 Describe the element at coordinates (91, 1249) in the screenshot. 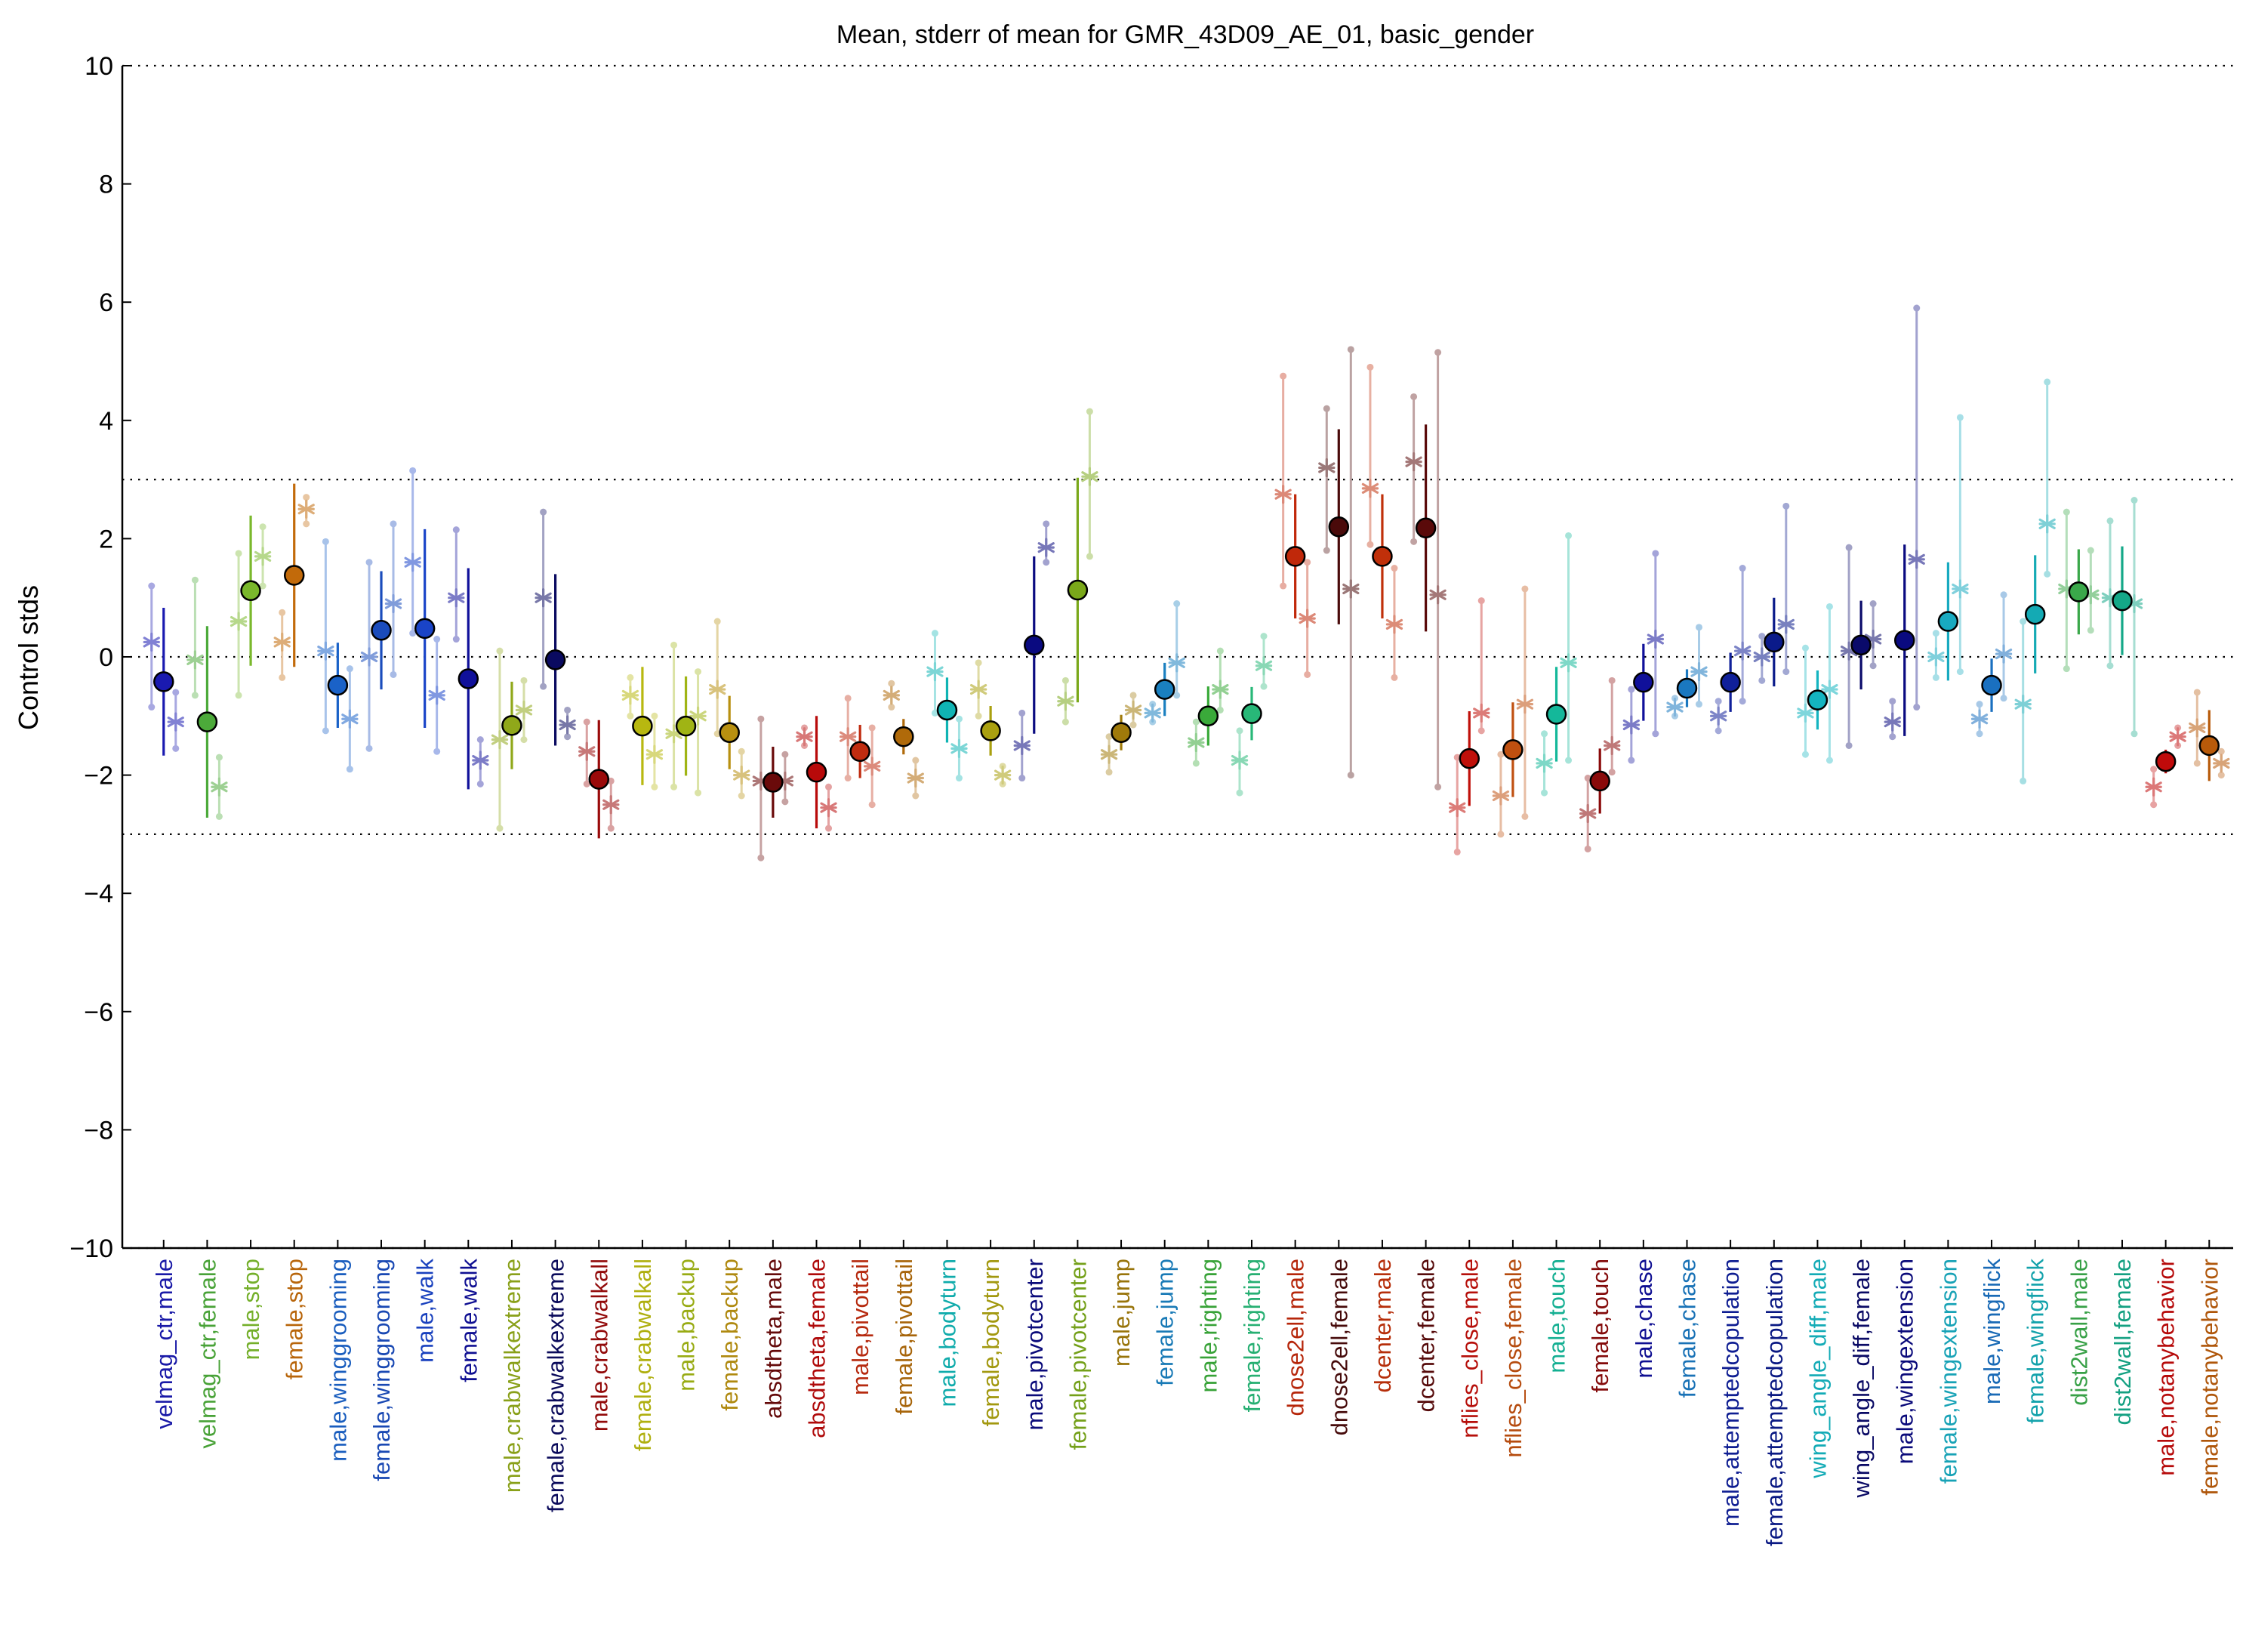

I see `y-tick-label: −10` at that location.